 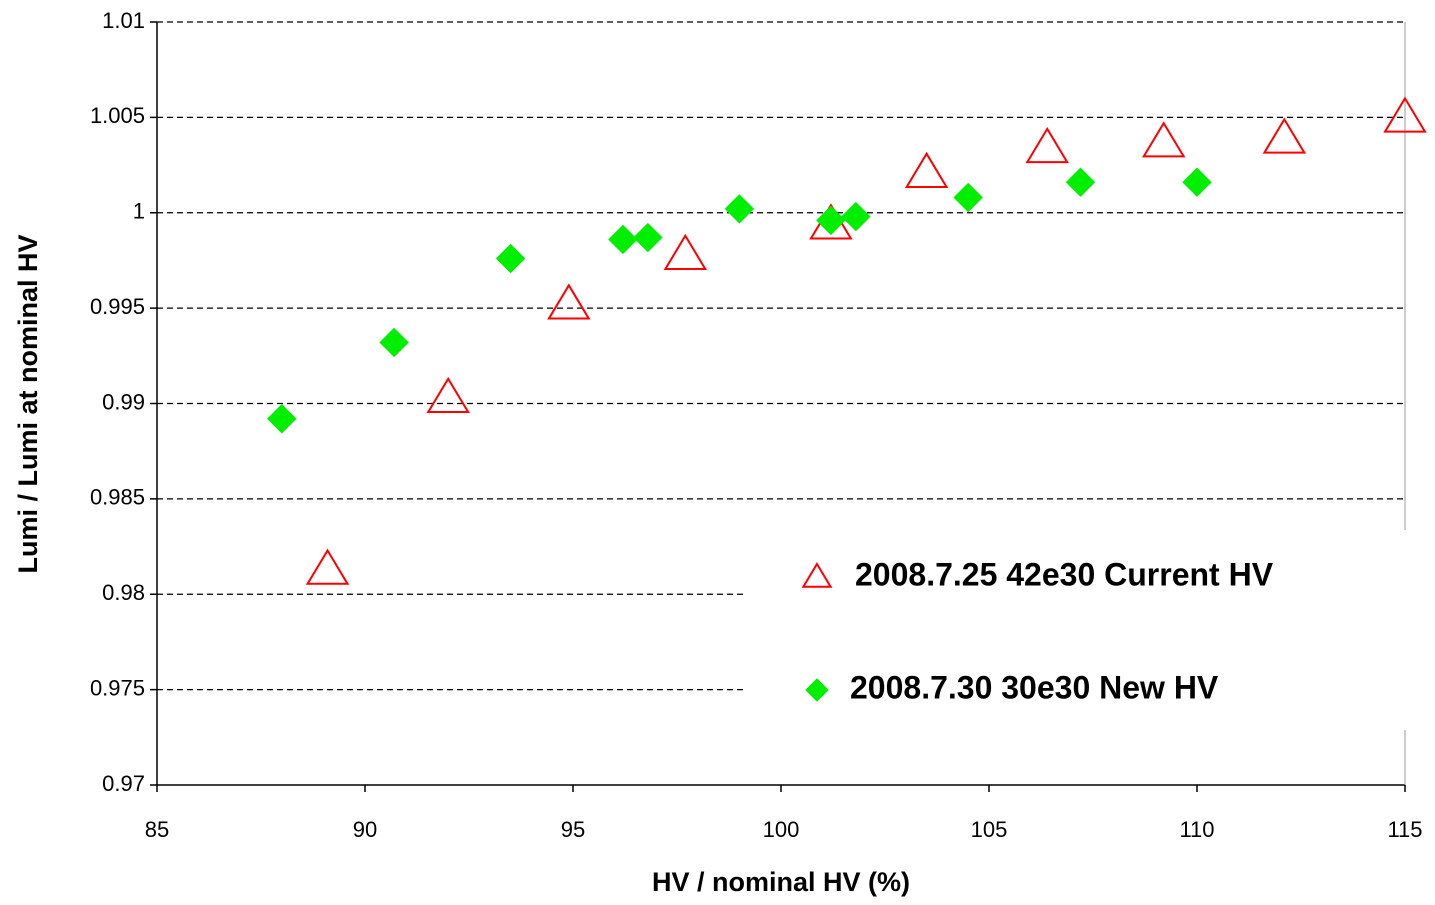 What do you see at coordinates (1034, 687) in the screenshot?
I see `legend-label: 2008.7.30 30e30 New HV` at bounding box center [1034, 687].